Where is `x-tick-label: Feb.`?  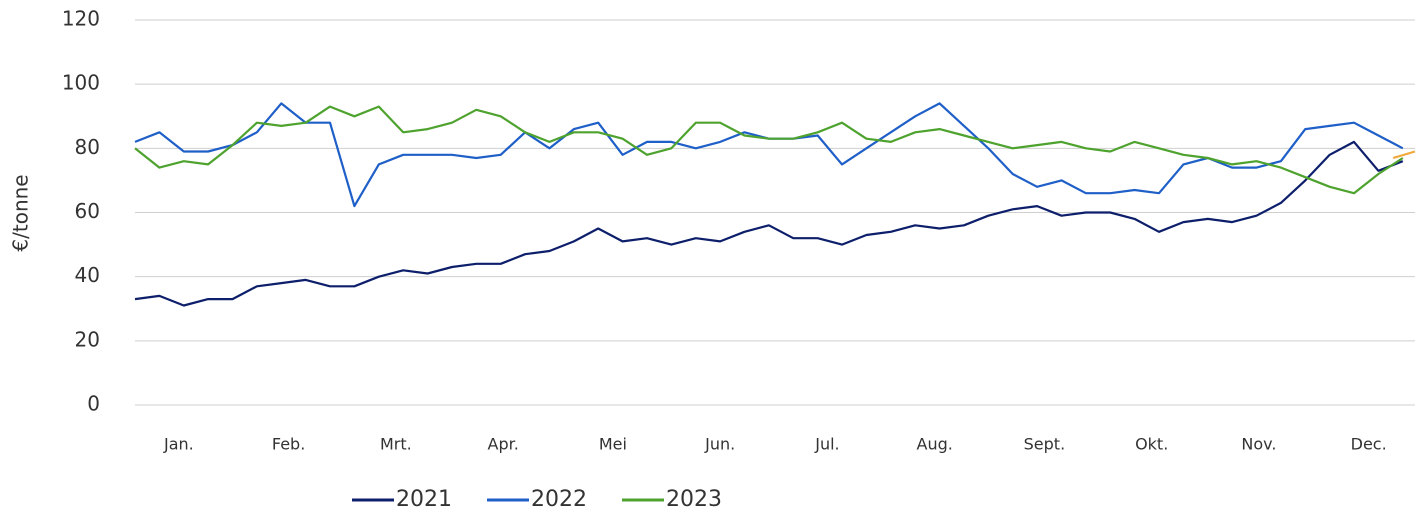
x-tick-label: Feb. is located at coordinates (288, 444).